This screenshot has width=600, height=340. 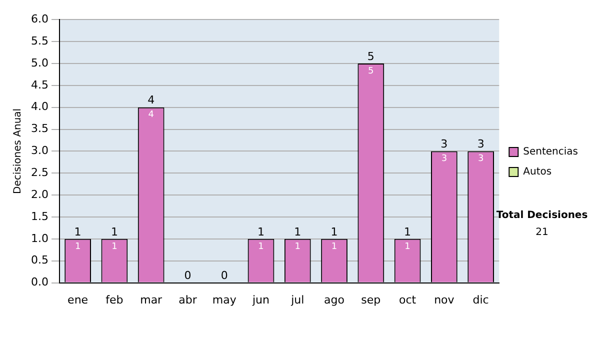 What do you see at coordinates (18, 151) in the screenshot?
I see `y-axis-title: Decisiones Anual` at bounding box center [18, 151].